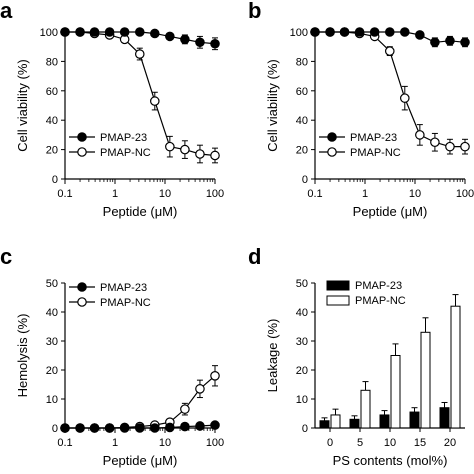 The image size is (474, 474). Describe the element at coordinates (22, 356) in the screenshot. I see `y-axis-label: Hemolysis (%)` at that location.